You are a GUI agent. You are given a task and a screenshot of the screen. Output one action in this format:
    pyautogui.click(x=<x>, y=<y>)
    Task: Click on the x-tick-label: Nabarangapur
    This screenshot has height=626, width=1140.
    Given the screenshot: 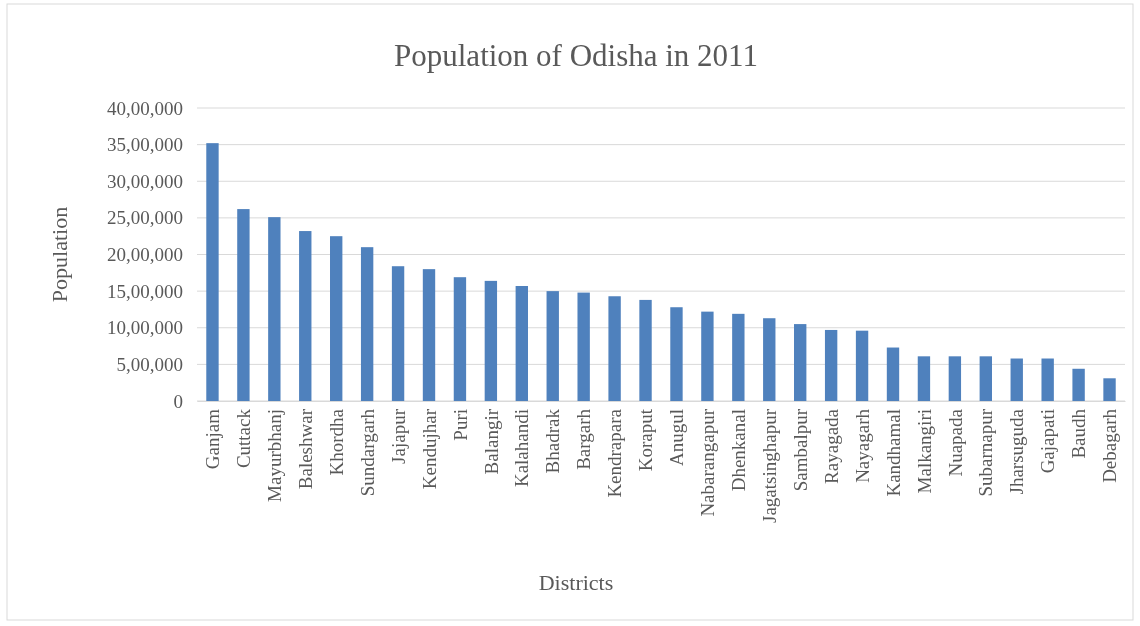 What is the action you would take?
    pyautogui.click(x=708, y=462)
    